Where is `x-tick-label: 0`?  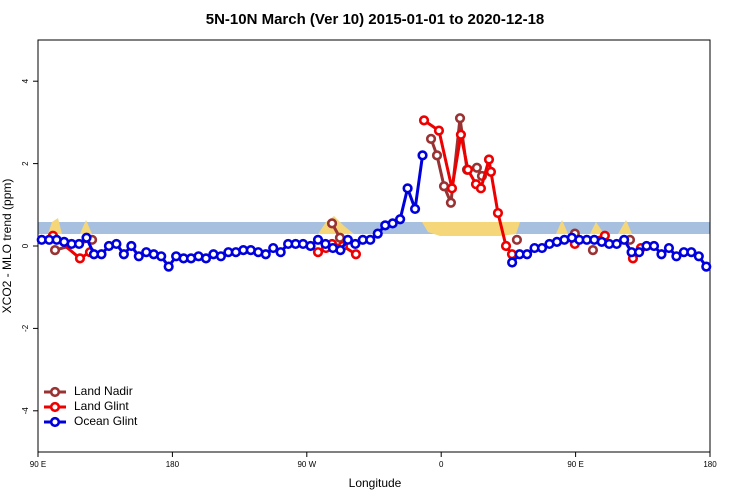
x-tick-label: 0 is located at coordinates (441, 464).